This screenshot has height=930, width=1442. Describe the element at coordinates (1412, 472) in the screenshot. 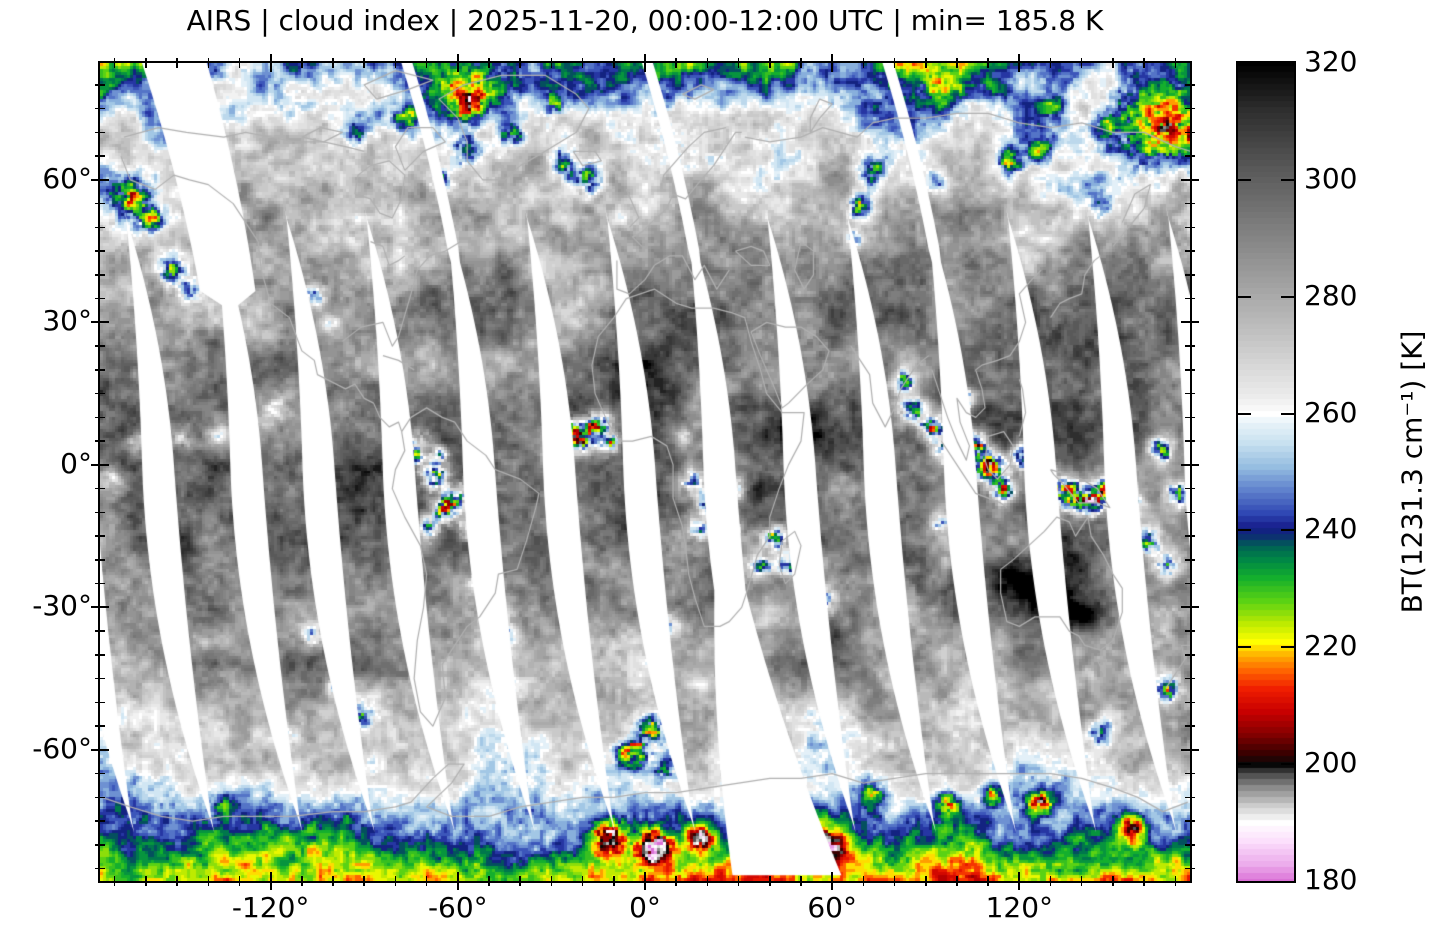

I see `colorbar-axis-label: BT(1231.3 cm⁻¹) [K]` at that location.